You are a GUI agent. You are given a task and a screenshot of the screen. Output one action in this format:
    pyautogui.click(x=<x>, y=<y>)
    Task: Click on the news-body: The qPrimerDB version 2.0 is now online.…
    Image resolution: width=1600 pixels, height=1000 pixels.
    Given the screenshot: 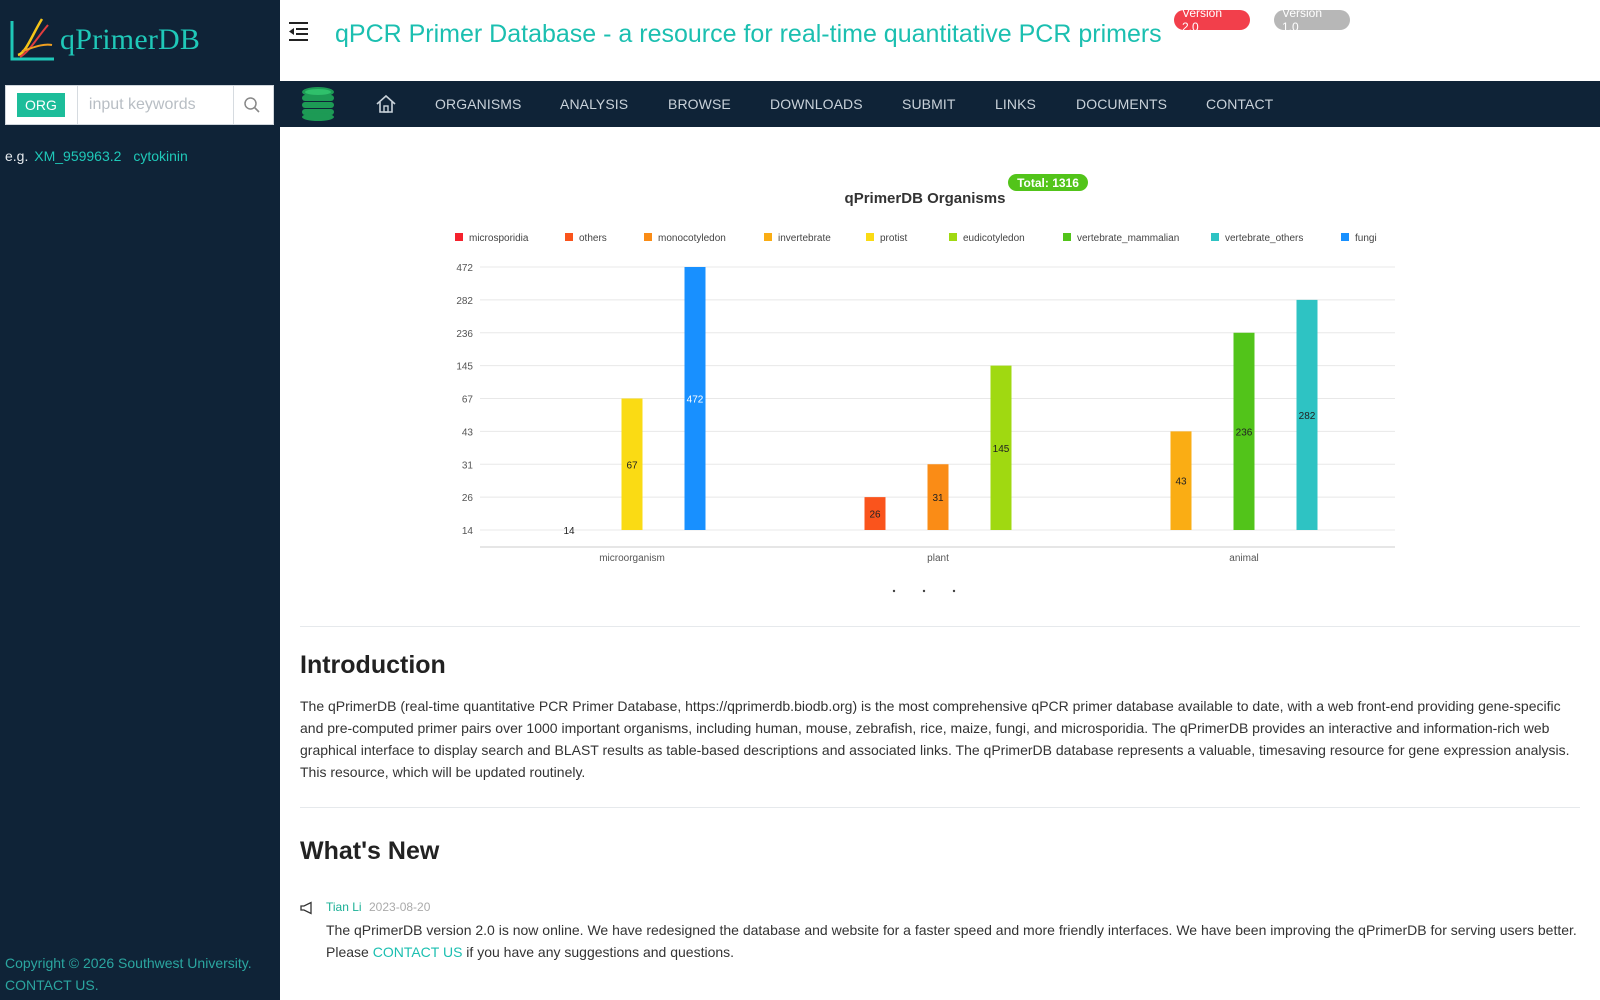 What is the action you would take?
    pyautogui.click(x=951, y=941)
    